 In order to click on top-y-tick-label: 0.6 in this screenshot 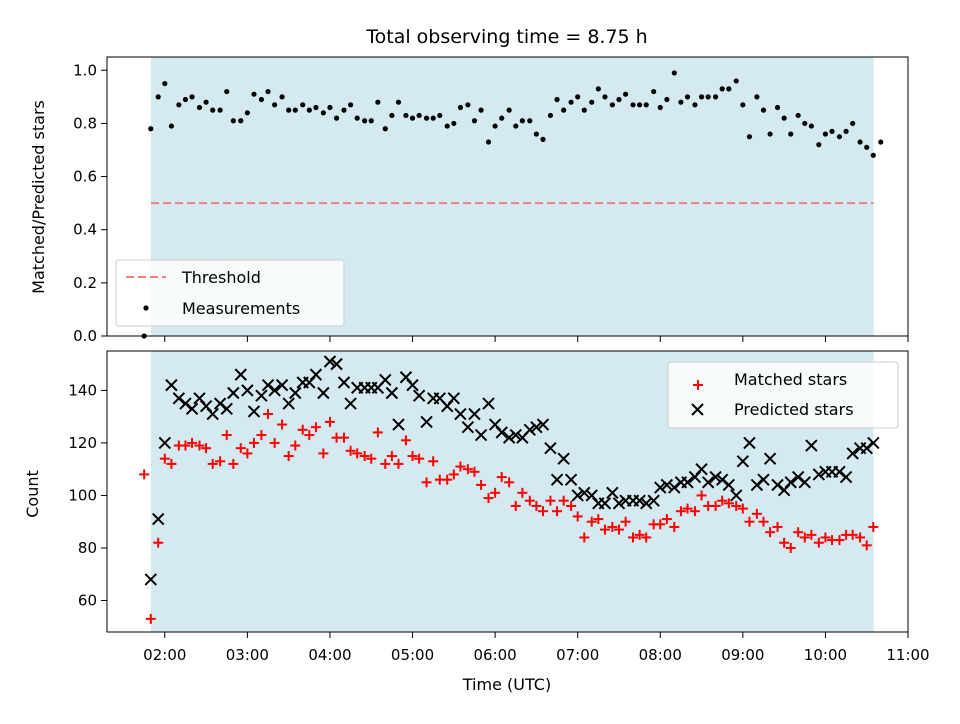, I will do `click(85, 177)`.